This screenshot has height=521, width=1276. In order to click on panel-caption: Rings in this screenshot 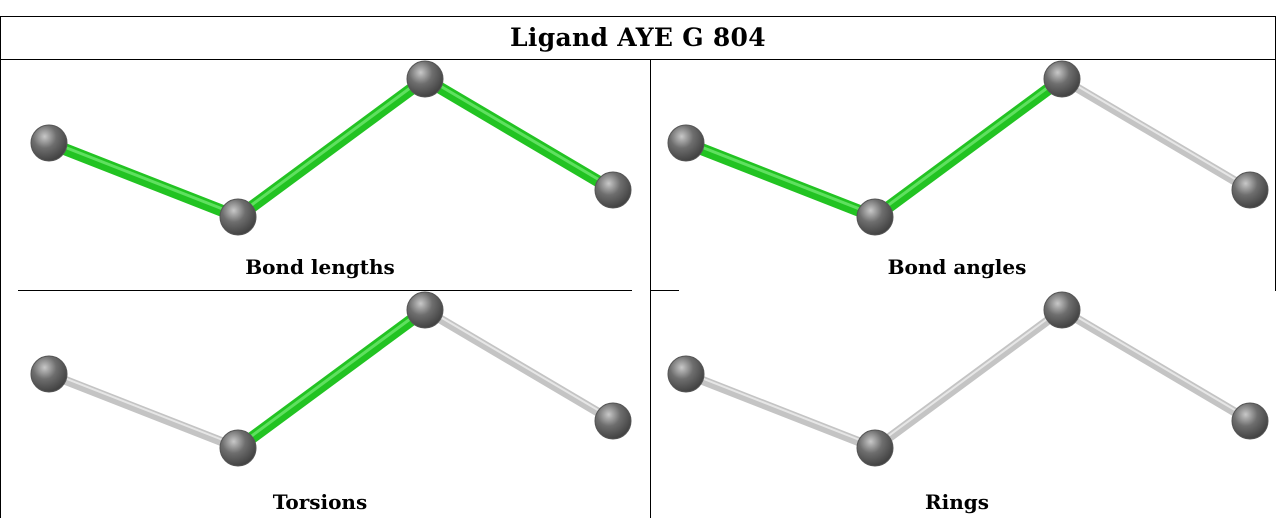, I will do `click(956, 502)`.